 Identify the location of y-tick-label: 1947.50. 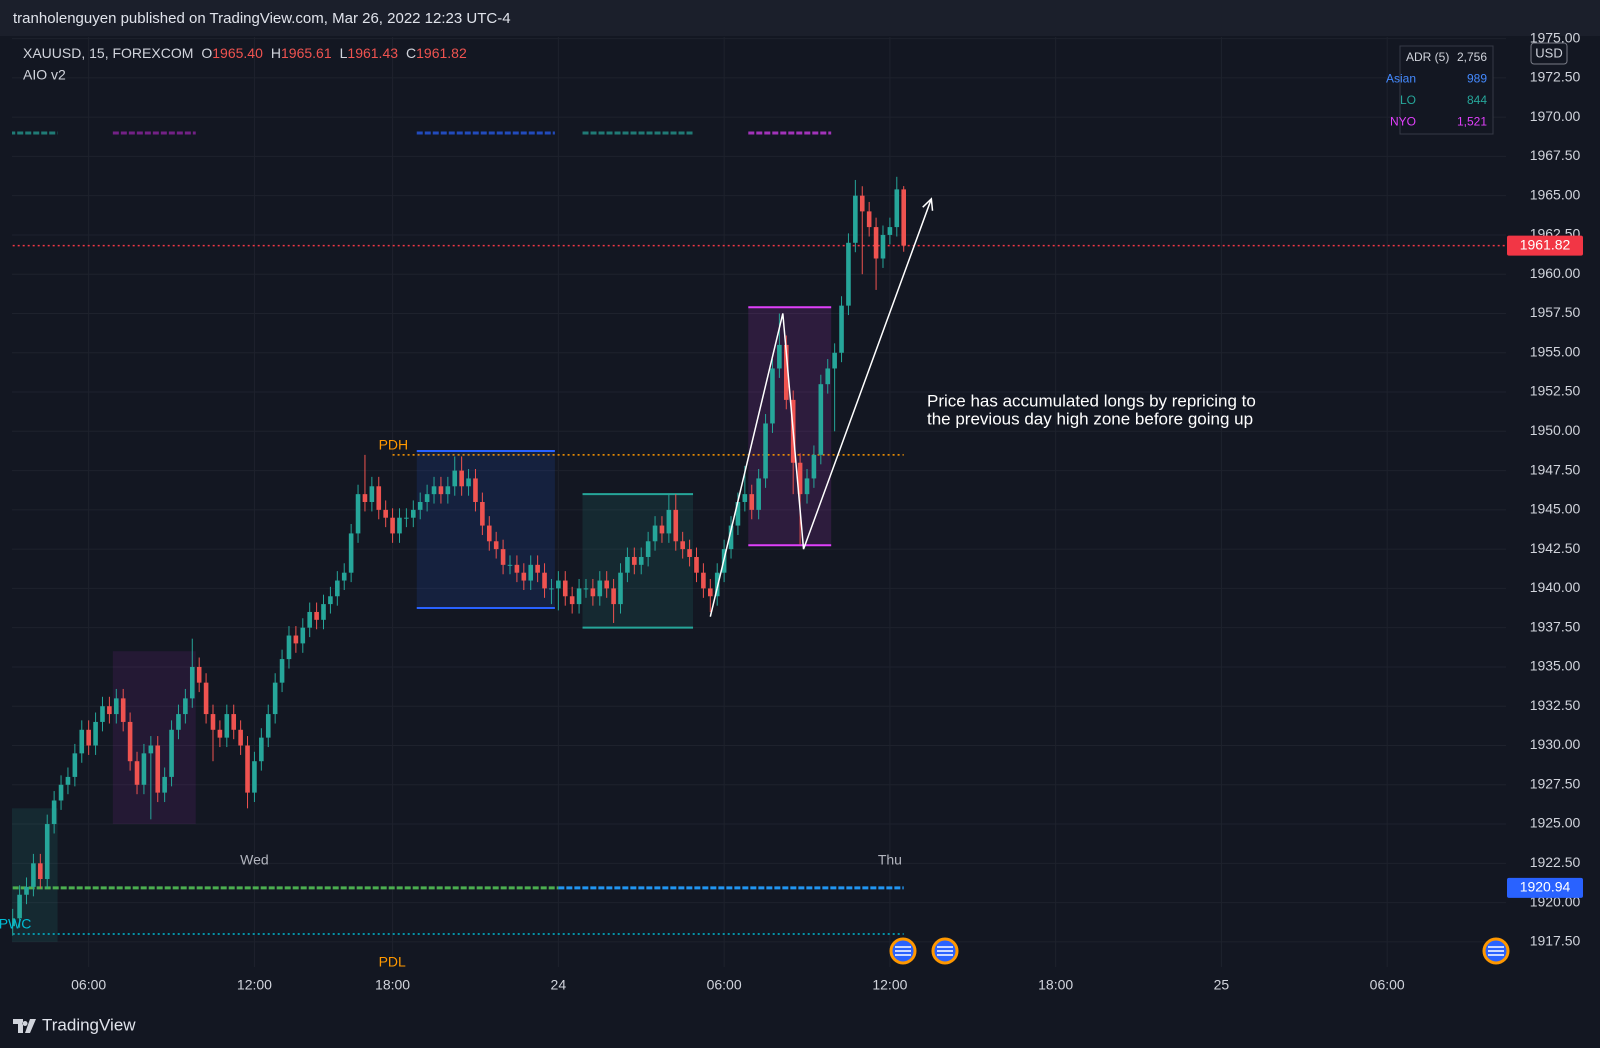
(1555, 469).